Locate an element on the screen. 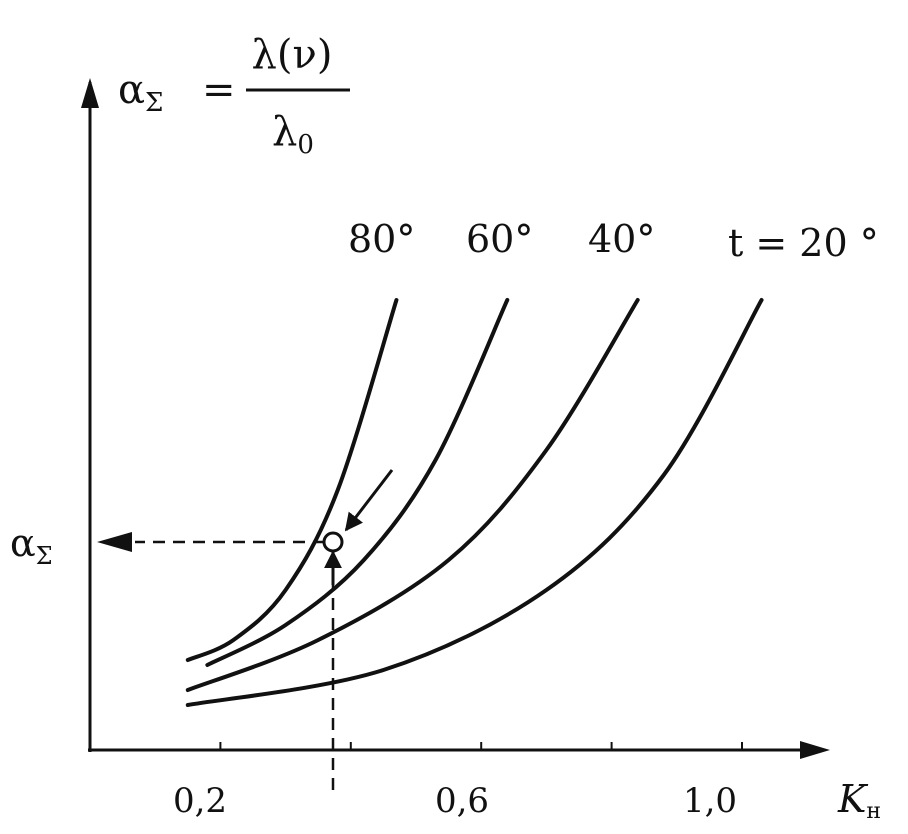  curve-label-80: 80° is located at coordinates (381, 239).